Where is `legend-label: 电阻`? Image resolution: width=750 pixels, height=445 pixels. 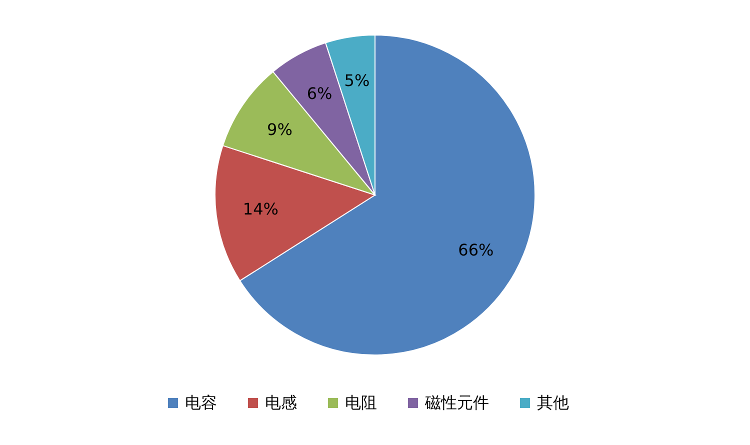
legend-label: 电阻 is located at coordinates (361, 402).